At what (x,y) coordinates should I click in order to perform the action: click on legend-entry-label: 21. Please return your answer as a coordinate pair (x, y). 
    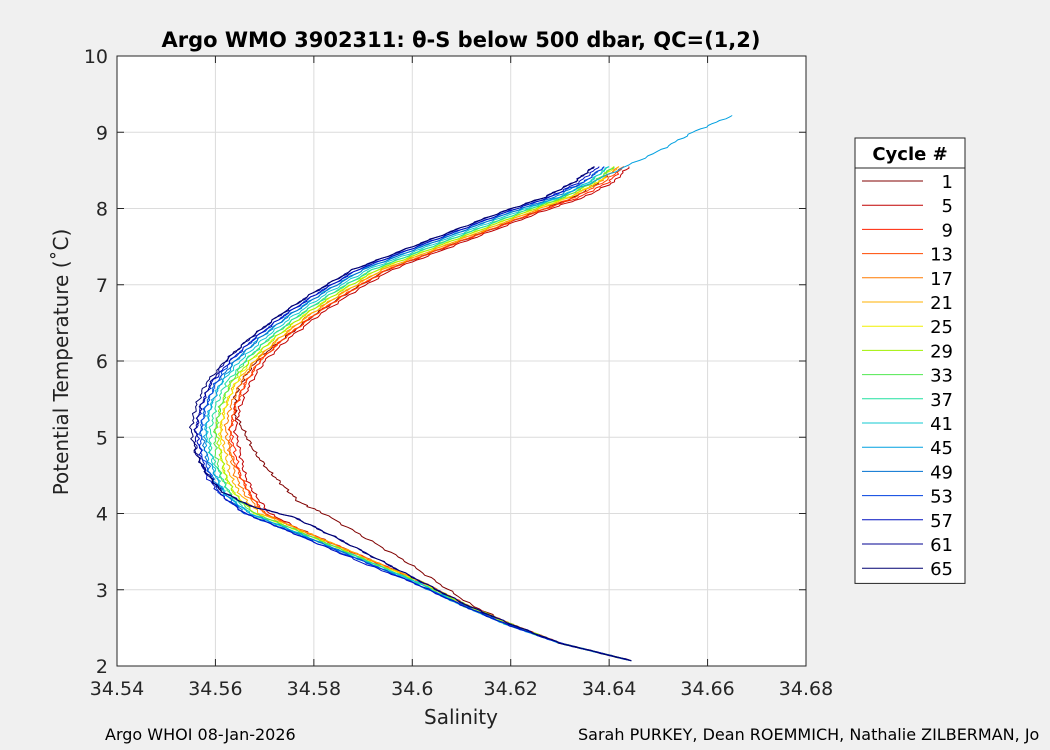
    Looking at the image, I should click on (941, 303).